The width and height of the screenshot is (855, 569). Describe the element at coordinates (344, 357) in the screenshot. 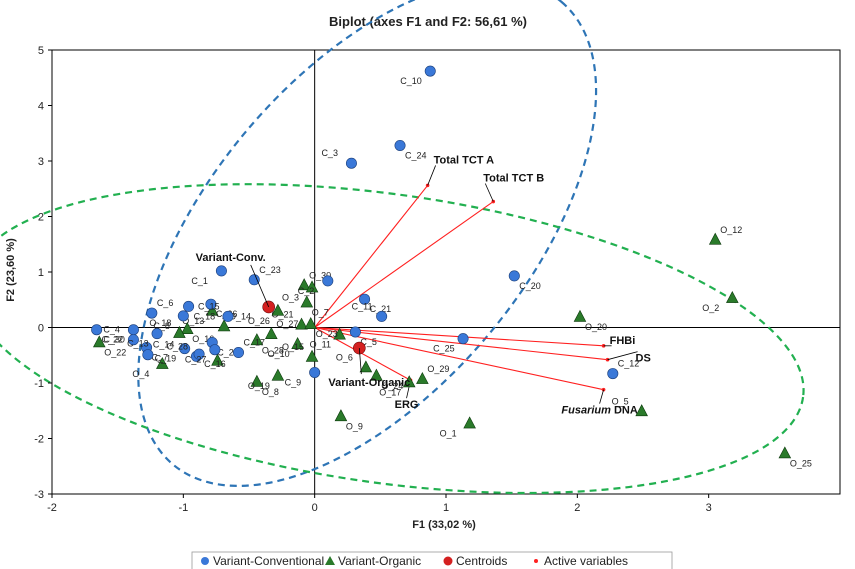

I see `point-label: O_6` at that location.